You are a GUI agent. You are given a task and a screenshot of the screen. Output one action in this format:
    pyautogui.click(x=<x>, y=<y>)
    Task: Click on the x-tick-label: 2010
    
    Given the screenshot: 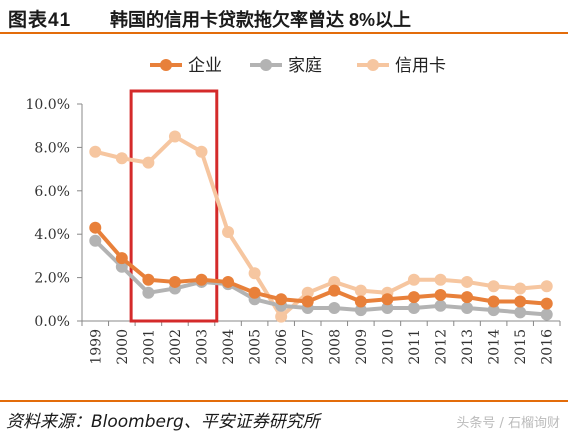 What is the action you would take?
    pyautogui.click(x=388, y=347)
    